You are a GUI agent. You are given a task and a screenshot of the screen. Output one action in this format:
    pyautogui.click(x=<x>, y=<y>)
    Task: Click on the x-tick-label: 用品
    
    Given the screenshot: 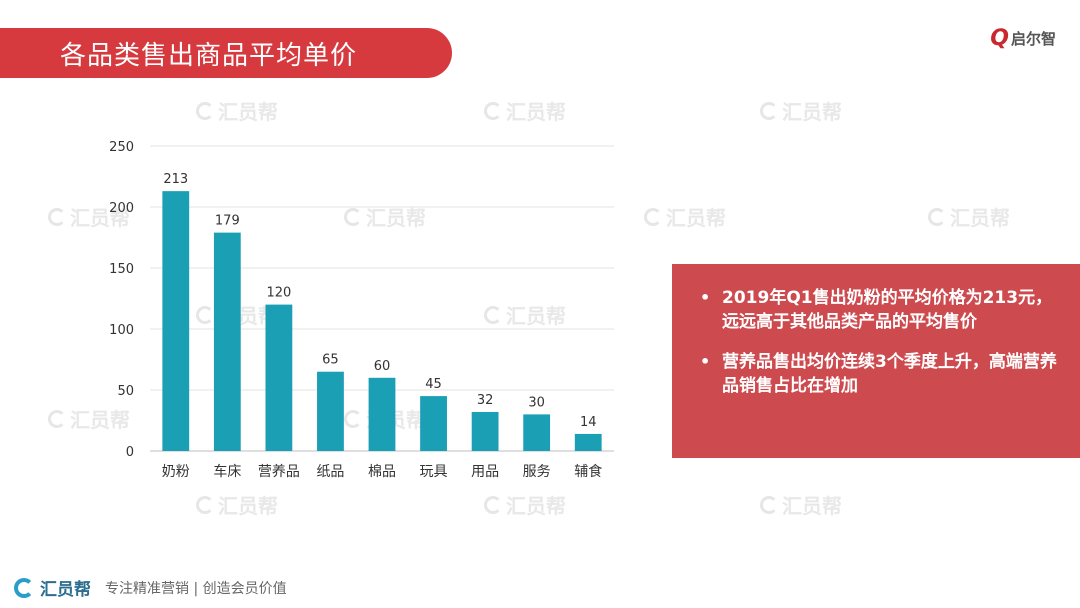 What is the action you would take?
    pyautogui.click(x=485, y=472)
    